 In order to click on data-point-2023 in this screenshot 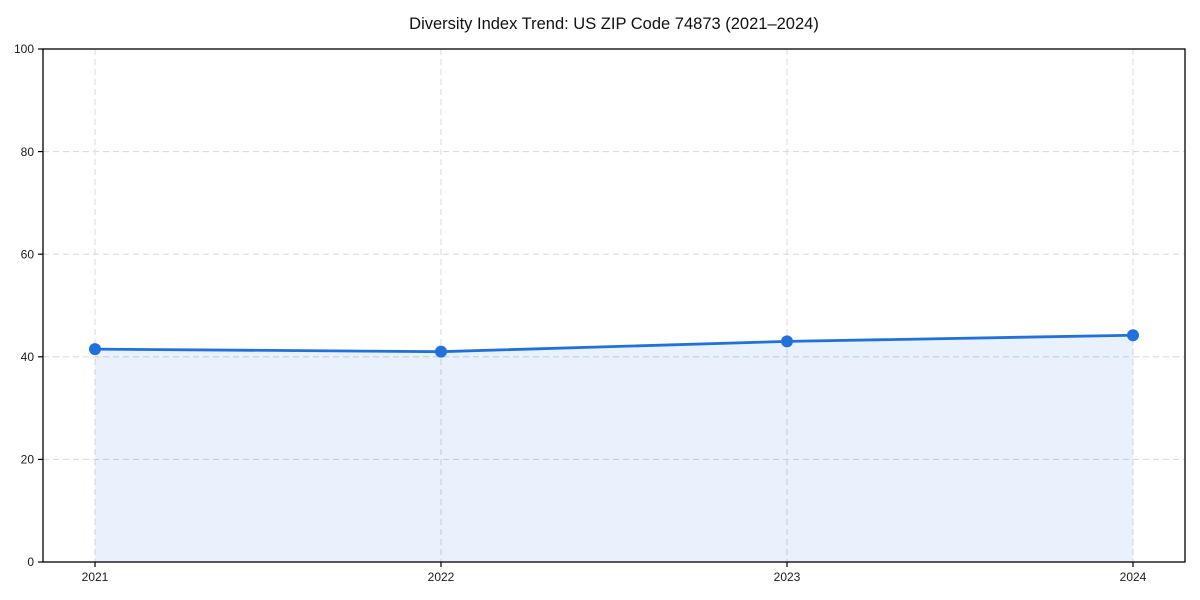, I will do `click(787, 341)`.